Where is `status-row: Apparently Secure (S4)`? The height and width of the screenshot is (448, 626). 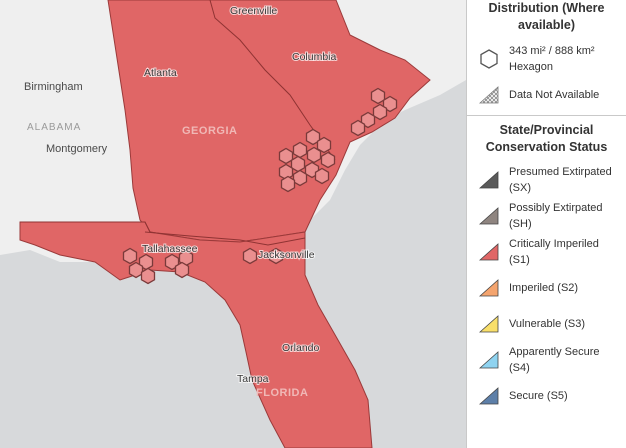
status-row: Apparently Secure (S4) is located at coordinates (546, 360).